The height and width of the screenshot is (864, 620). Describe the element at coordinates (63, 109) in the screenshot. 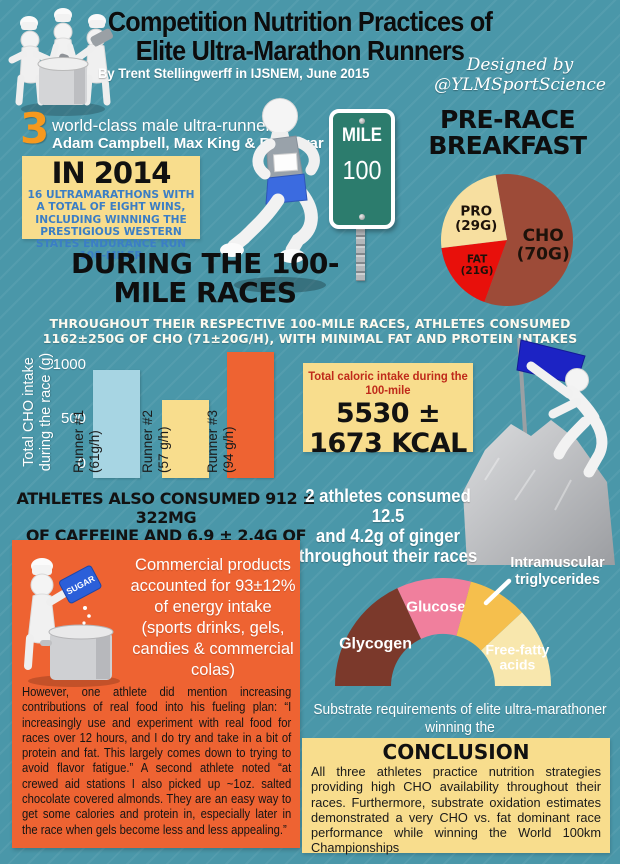

I see `cooks-shadow` at that location.